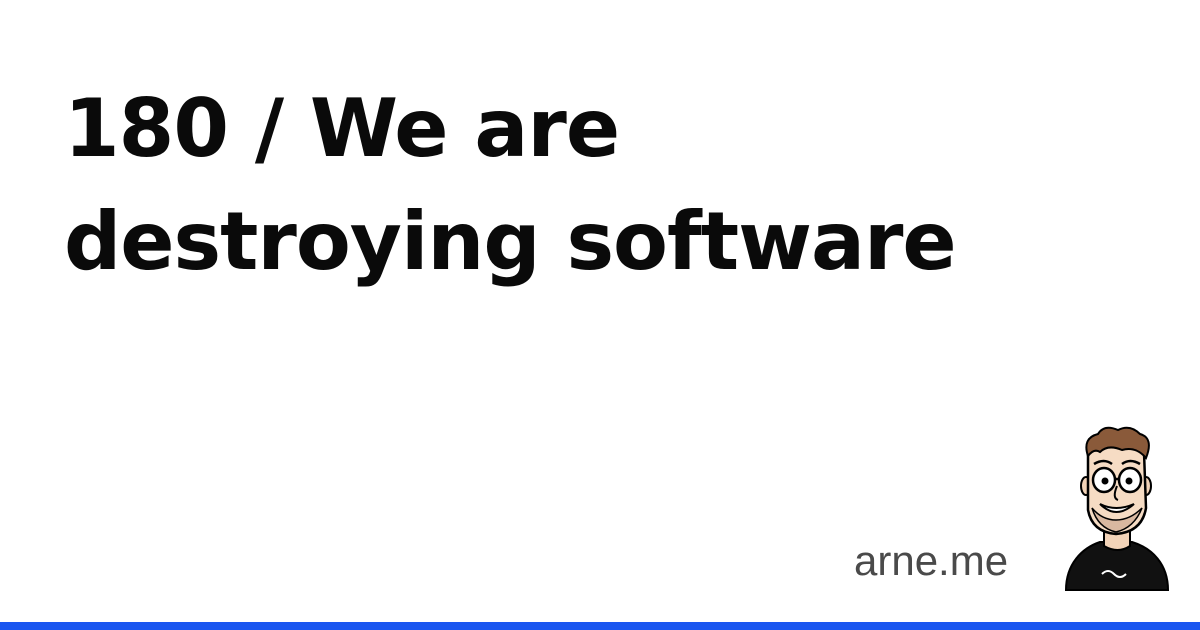 The height and width of the screenshot is (630, 1200). I want to click on cartoon-portrait-icon, so click(1117, 508).